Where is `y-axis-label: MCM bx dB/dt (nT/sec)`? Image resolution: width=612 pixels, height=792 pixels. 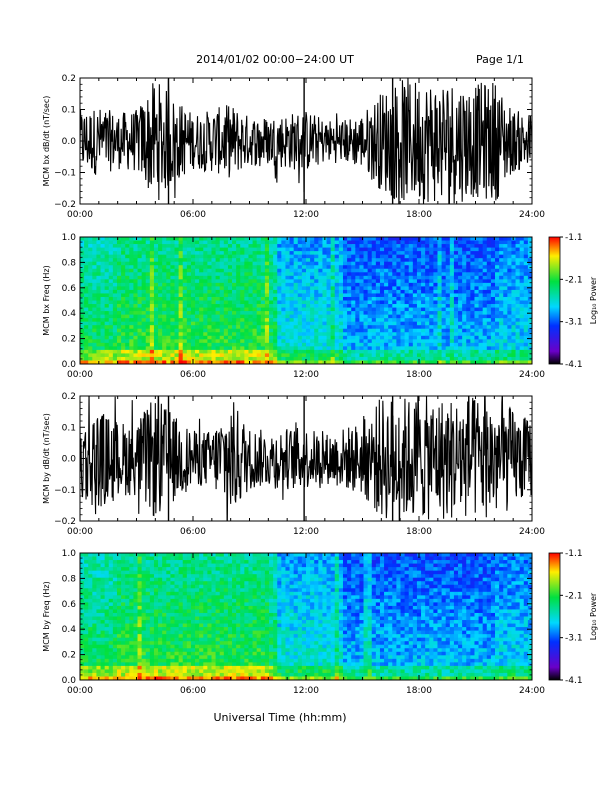 y-axis-label: MCM bx dB/dt (nT/sec) is located at coordinates (46, 141).